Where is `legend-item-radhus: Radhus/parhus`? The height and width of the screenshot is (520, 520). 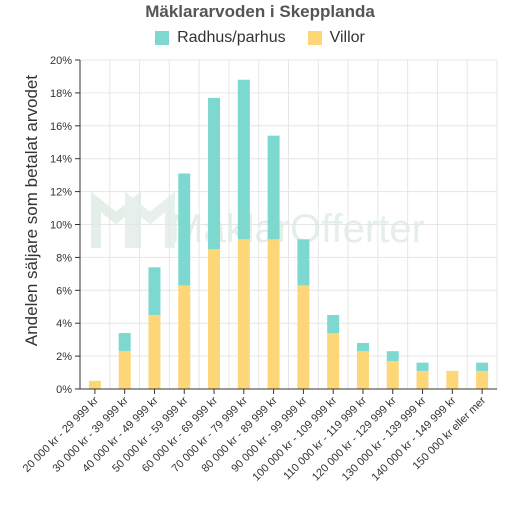
legend-item-radhus: Radhus/parhus is located at coordinates (220, 38).